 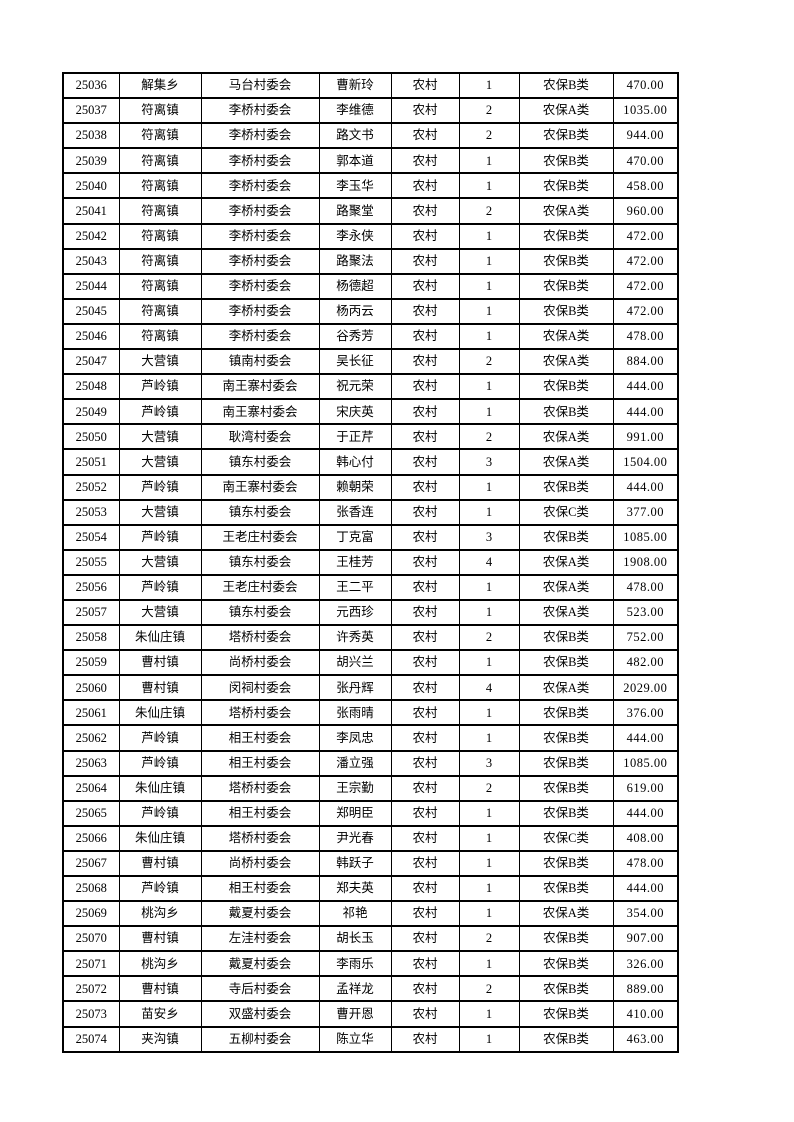 I want to click on person-name-cell: 李凤忠, so click(x=355, y=738).